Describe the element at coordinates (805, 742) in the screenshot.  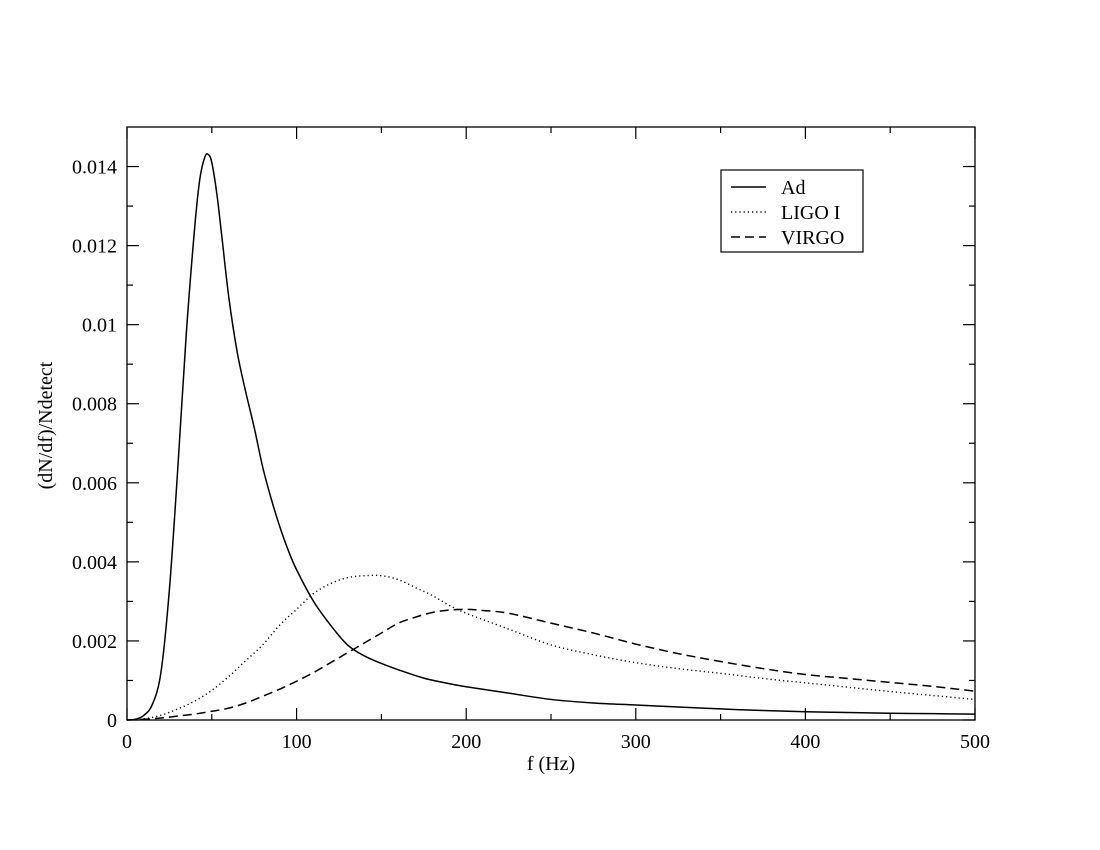
I see `x-tick-label: 400` at that location.